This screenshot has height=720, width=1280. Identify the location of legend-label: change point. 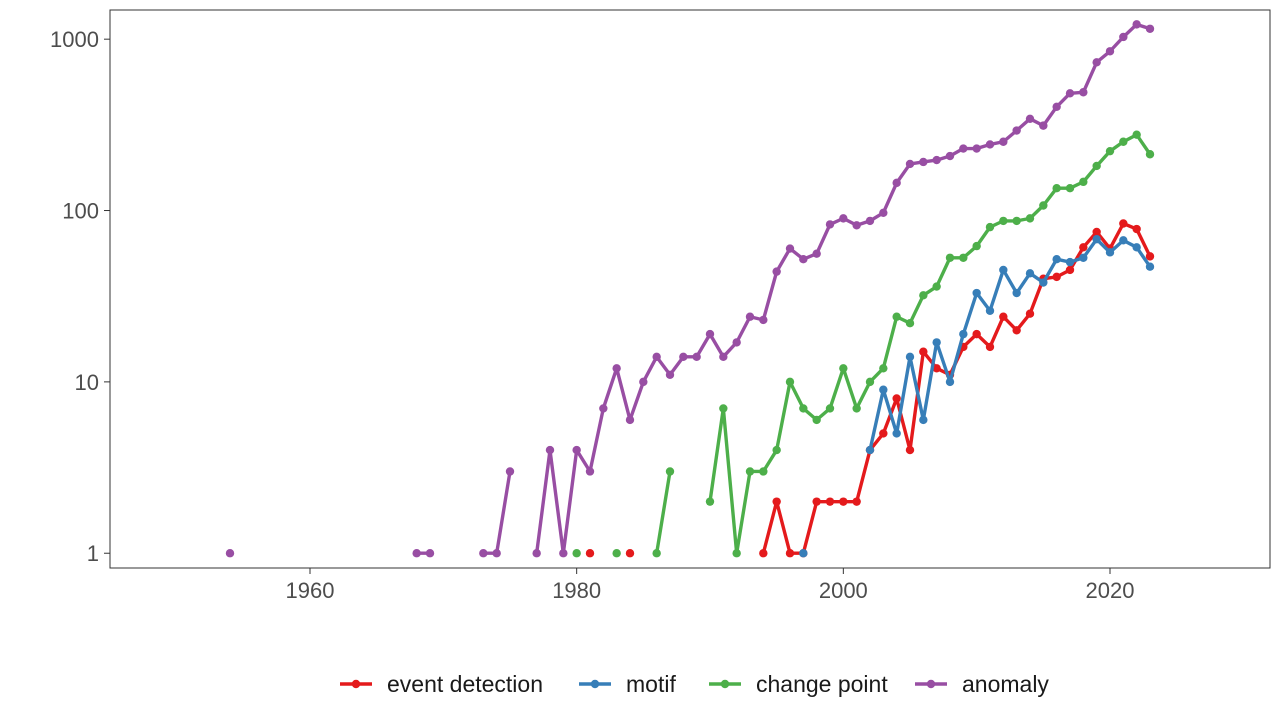
(822, 684).